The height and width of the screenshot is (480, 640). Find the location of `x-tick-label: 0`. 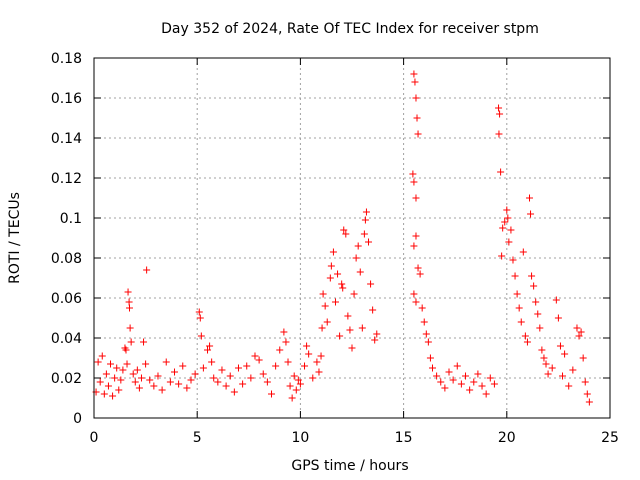

x-tick-label: 0 is located at coordinates (94, 438).